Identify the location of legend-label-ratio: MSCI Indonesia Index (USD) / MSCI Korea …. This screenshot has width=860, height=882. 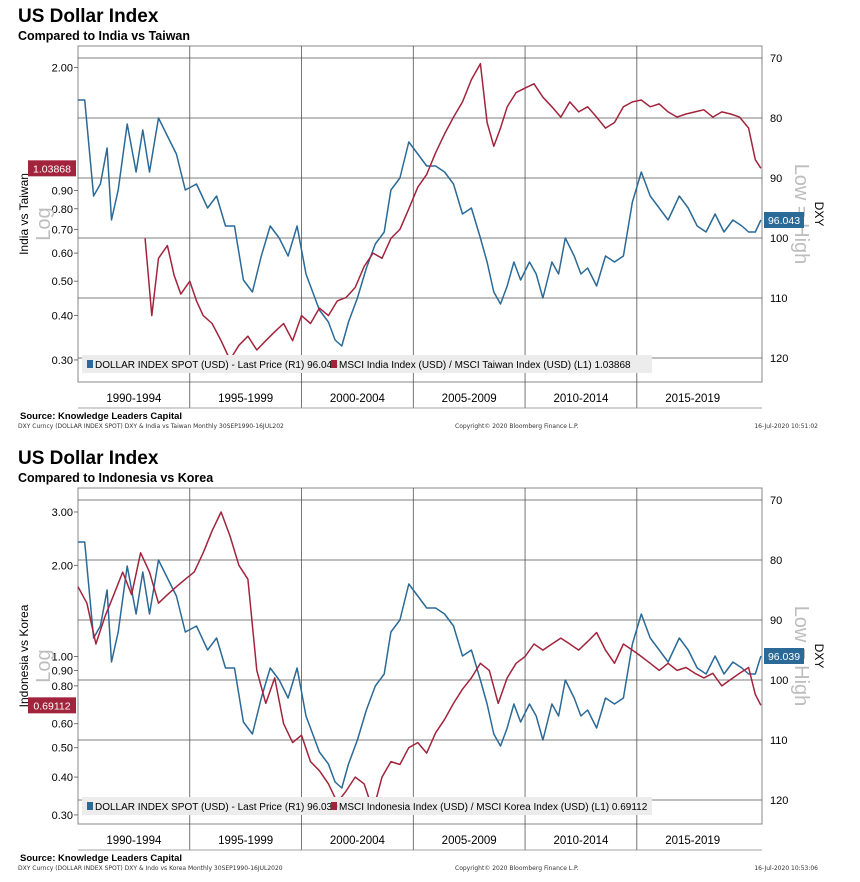
(493, 807).